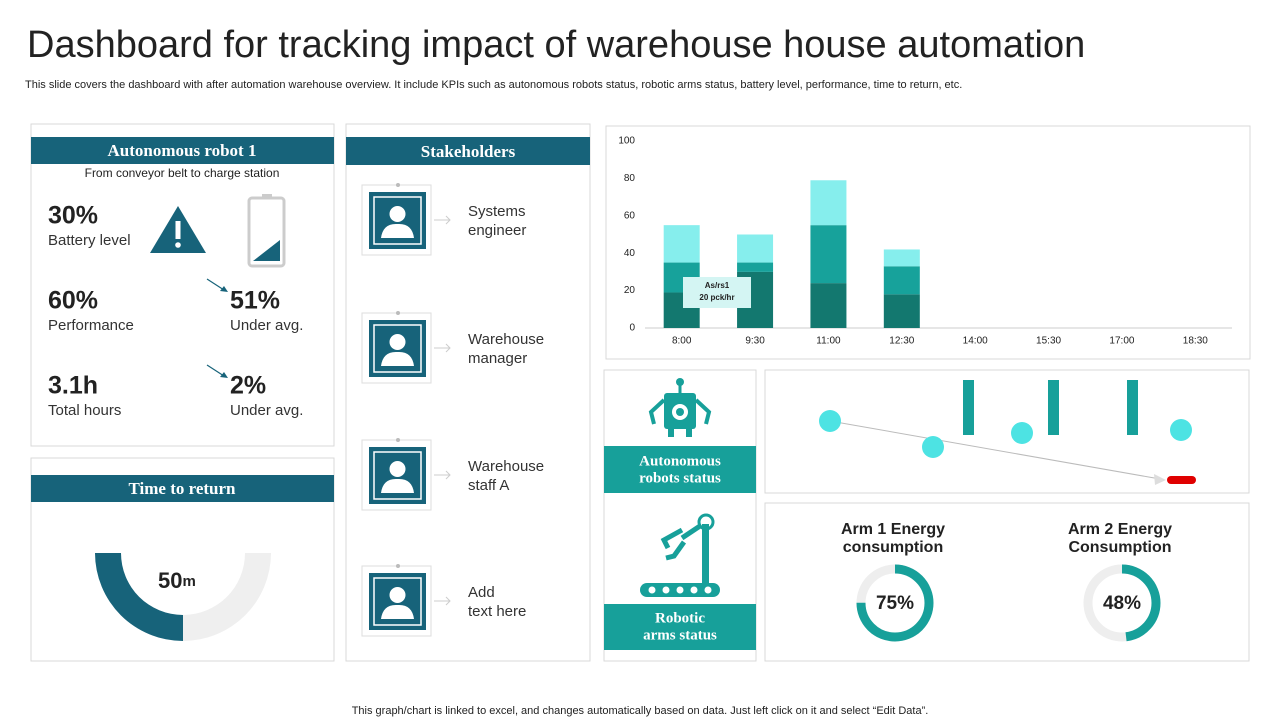  What do you see at coordinates (497, 358) in the screenshot?
I see `stakeholder-name: manager` at bounding box center [497, 358].